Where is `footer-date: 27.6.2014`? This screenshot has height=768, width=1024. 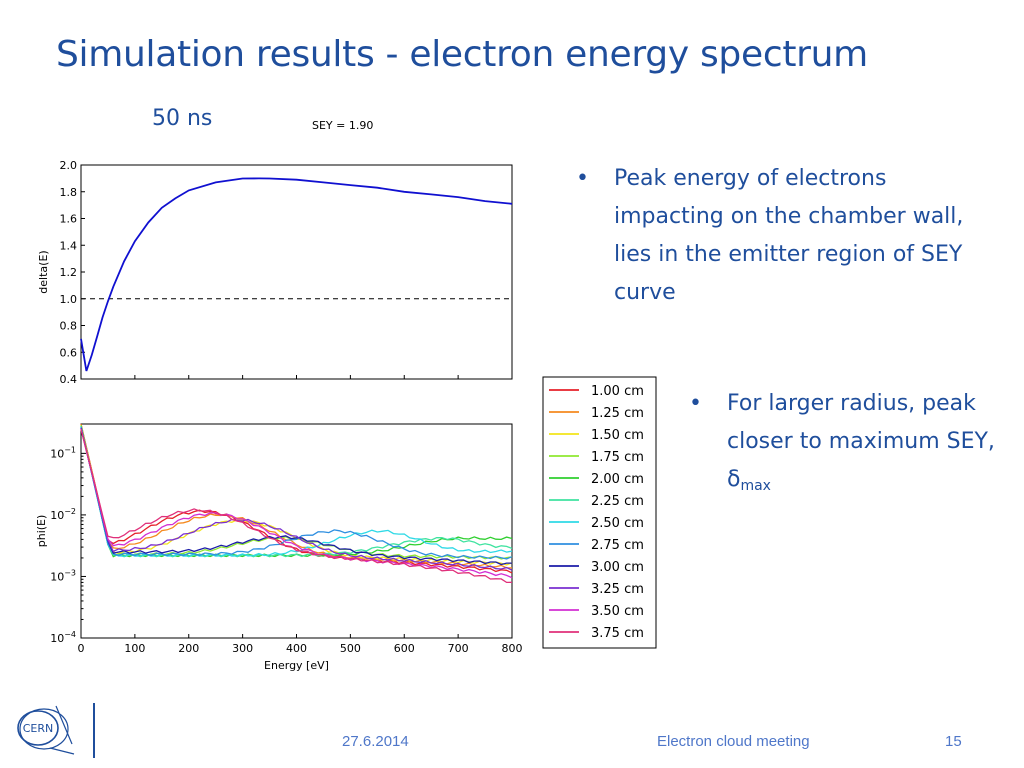 footer-date: 27.6.2014 is located at coordinates (375, 741).